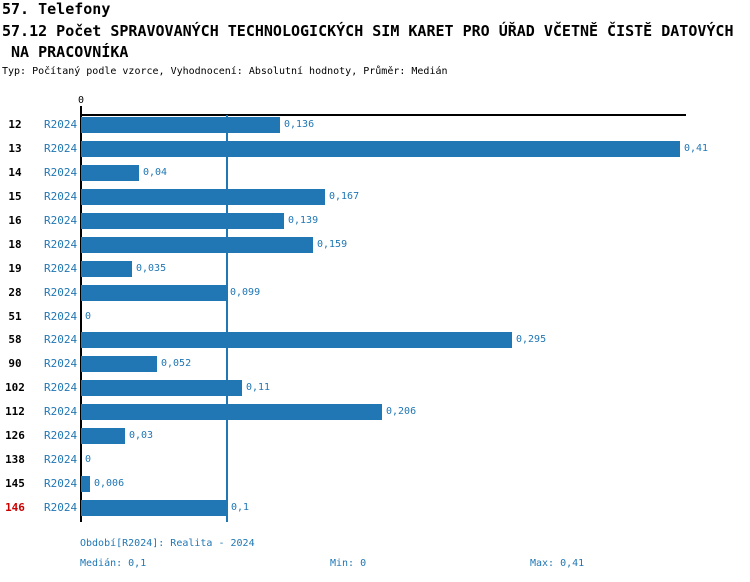 The width and height of the screenshot is (750, 582). What do you see at coordinates (375, 197) in the screenshot?
I see `bar-row: 15 R2024 0,167` at bounding box center [375, 197].